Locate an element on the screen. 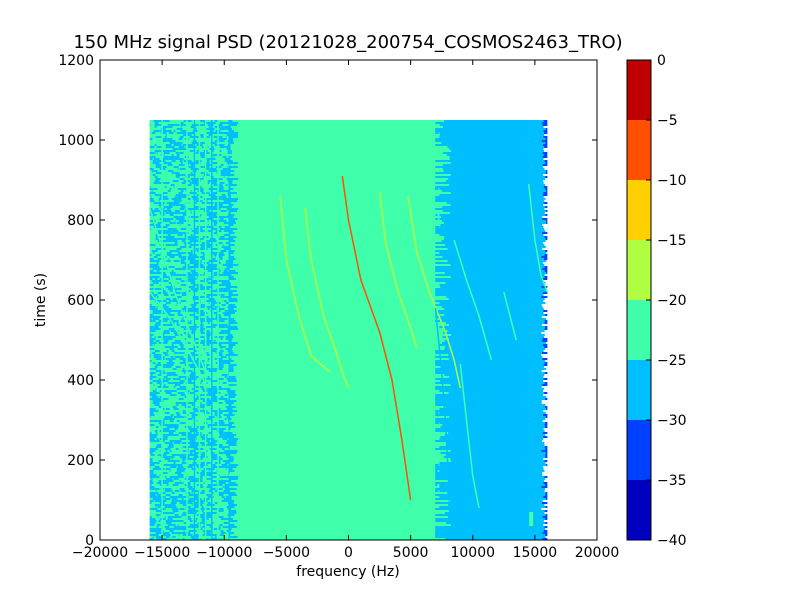 The width and height of the screenshot is (800, 600). edge-texture is located at coordinates (233, 330).